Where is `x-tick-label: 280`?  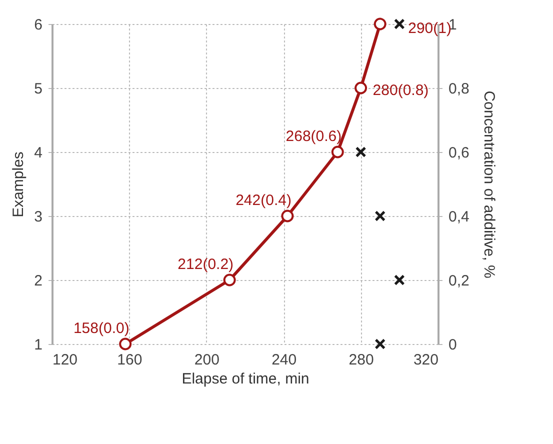
x-tick-label: 280 is located at coordinates (361, 360).